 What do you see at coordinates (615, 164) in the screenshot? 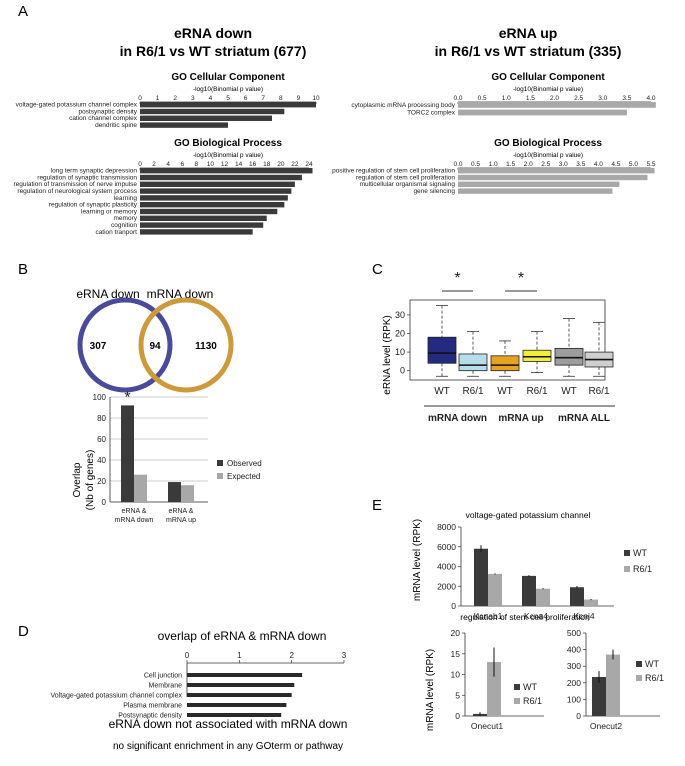
I see `x-tick-label: 4.5` at bounding box center [615, 164].